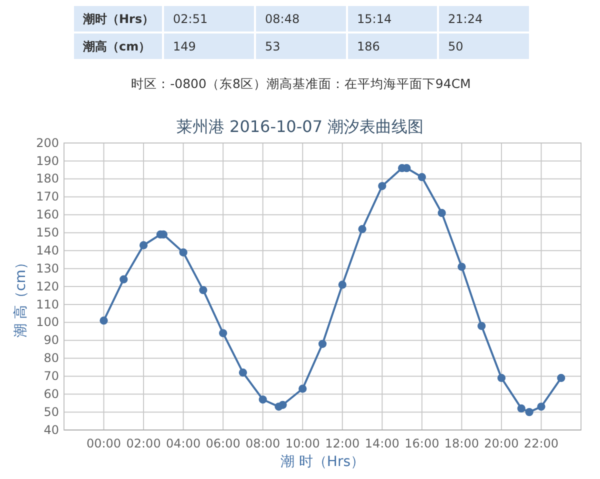 Image resolution: width=600 pixels, height=479 pixels. Describe the element at coordinates (184, 46) in the screenshot. I see `text: 149` at that location.